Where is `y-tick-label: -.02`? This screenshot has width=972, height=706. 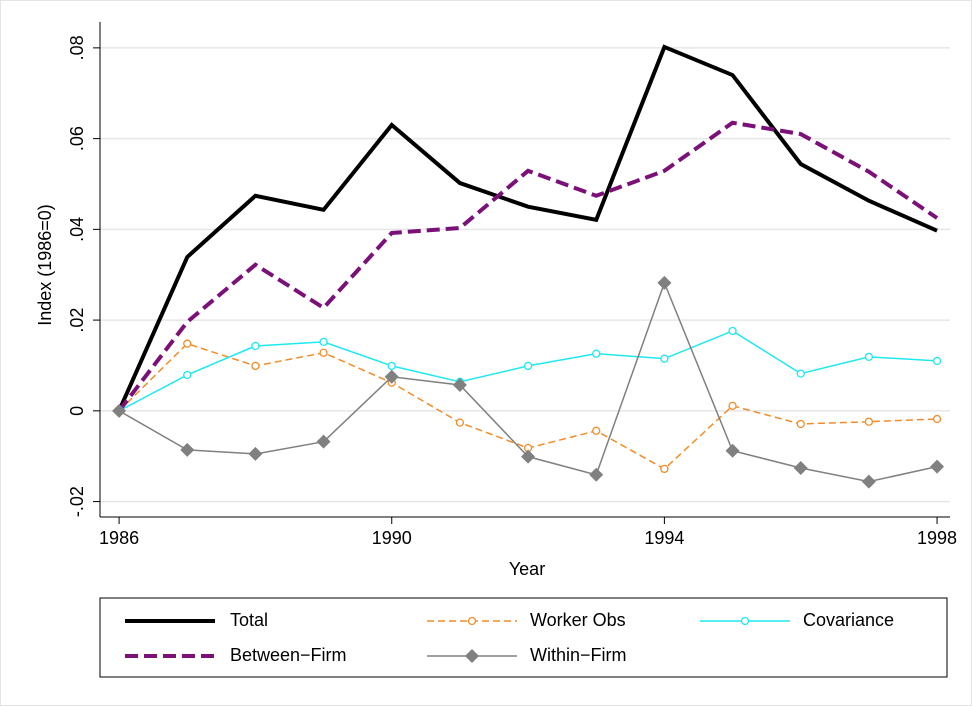
y-tick-label: -.02 is located at coordinates (77, 501).